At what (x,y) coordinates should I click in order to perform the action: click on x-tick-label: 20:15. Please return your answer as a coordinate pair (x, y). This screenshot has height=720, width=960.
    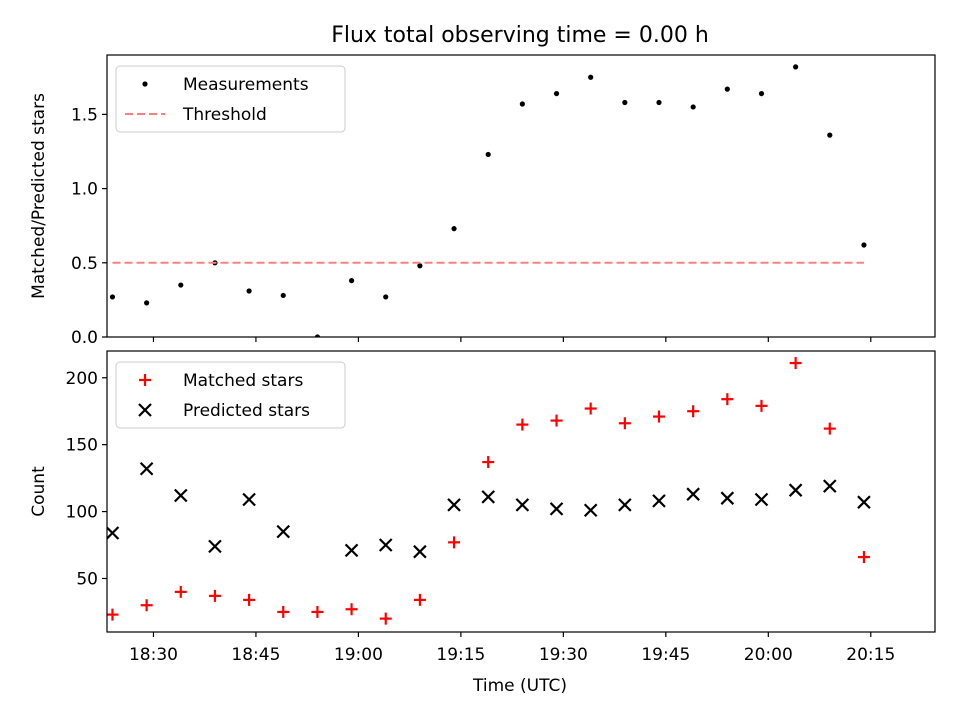
    Looking at the image, I should click on (870, 655).